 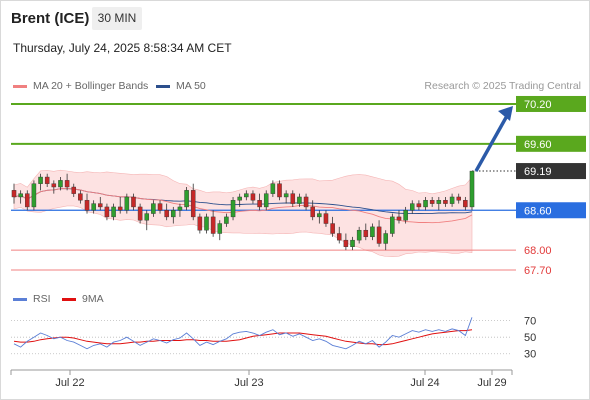 I want to click on credit-text: Research © 2025 Trading Central, so click(x=502, y=86).